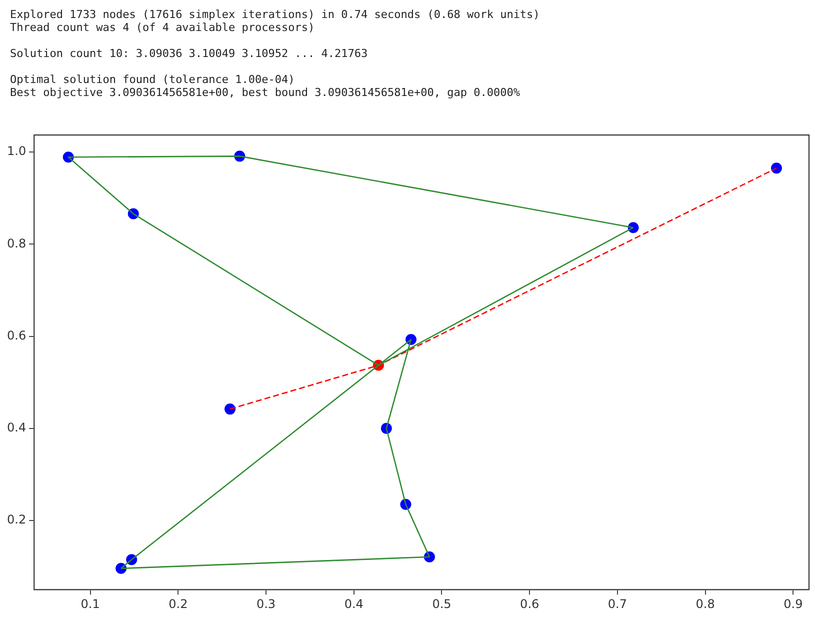  I want to click on y-tick-label: 0.4, so click(16, 427).